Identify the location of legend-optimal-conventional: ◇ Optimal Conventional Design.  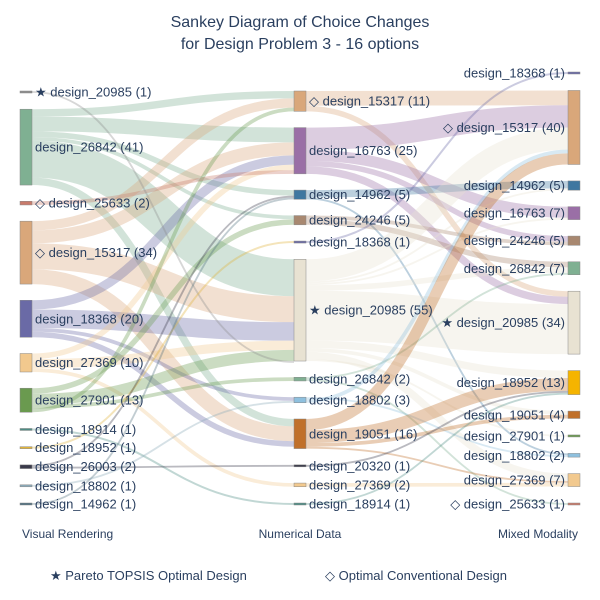
(416, 575).